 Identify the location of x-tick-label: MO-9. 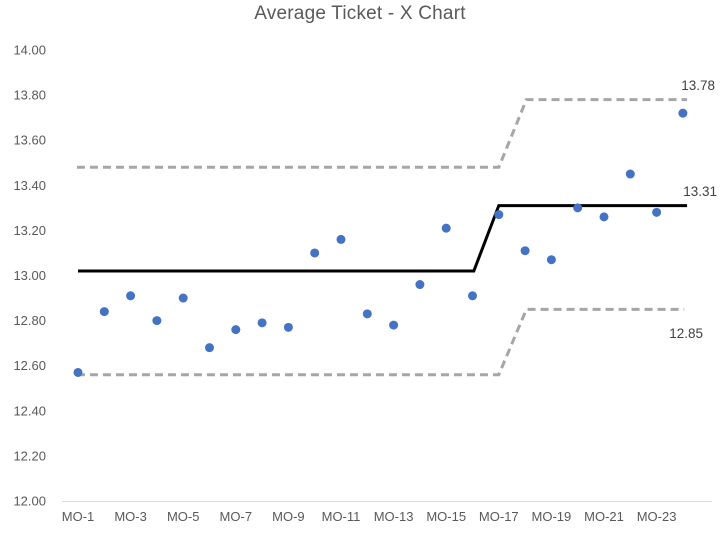
(288, 516).